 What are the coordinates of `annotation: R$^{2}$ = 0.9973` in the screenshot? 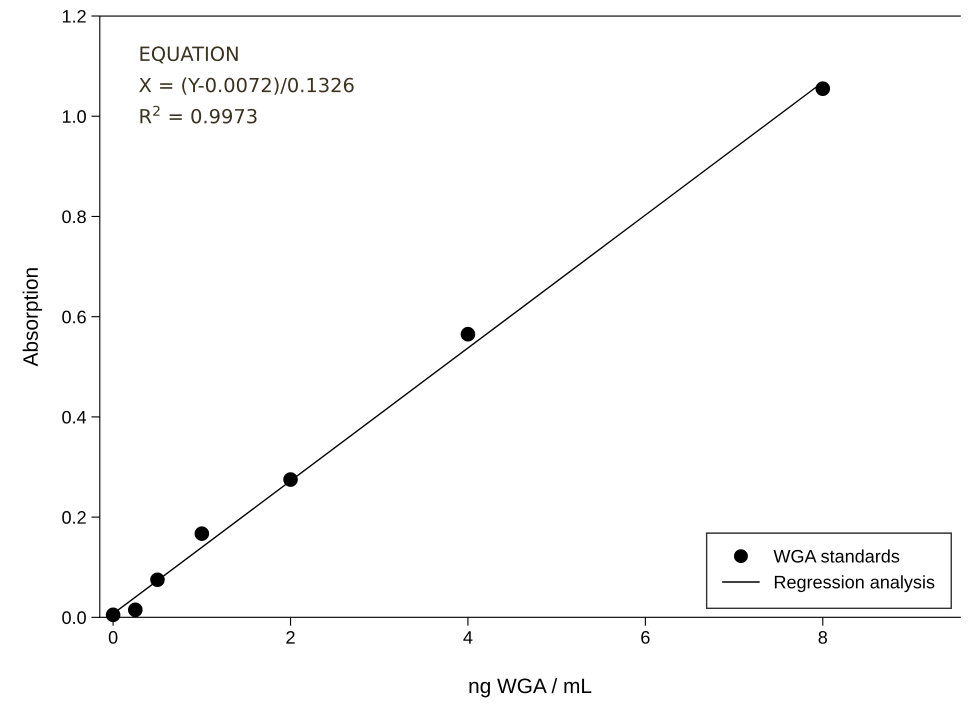 It's located at (198, 115).